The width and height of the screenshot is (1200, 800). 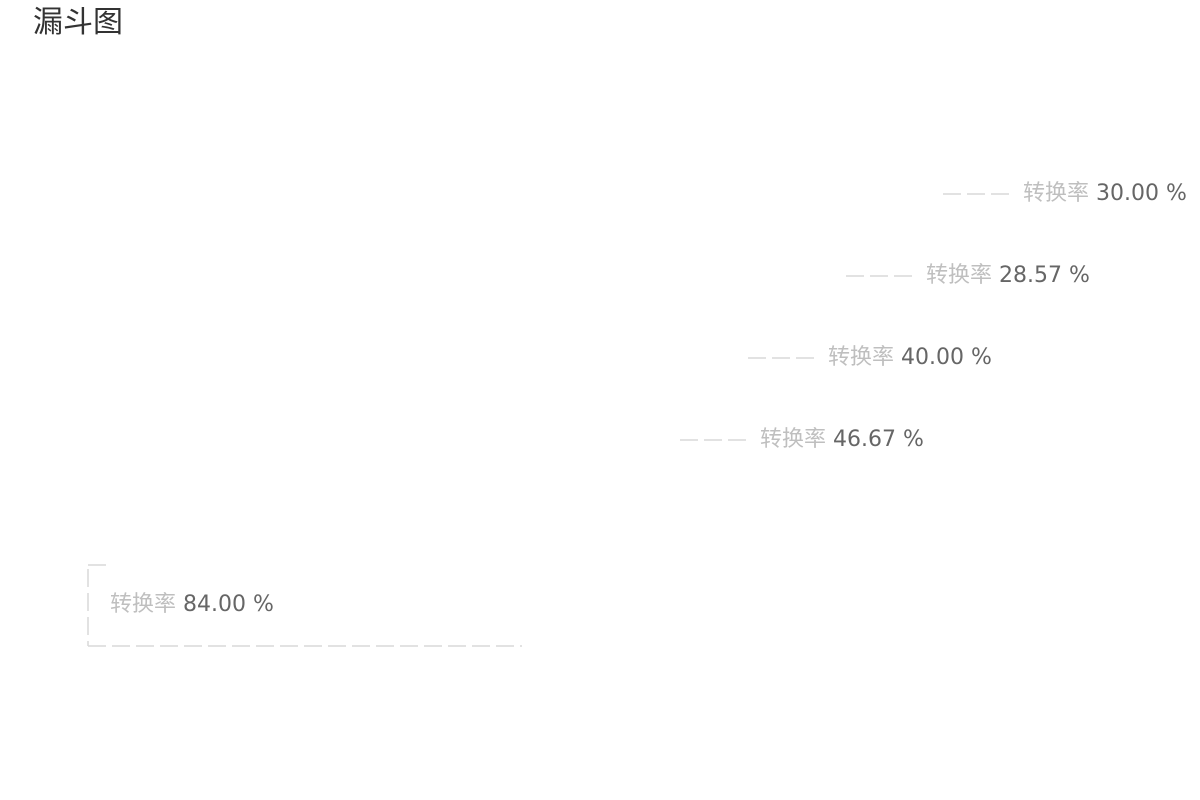 What do you see at coordinates (959, 275) in the screenshot?
I see `conversion-label-2-text: 转换率` at bounding box center [959, 275].